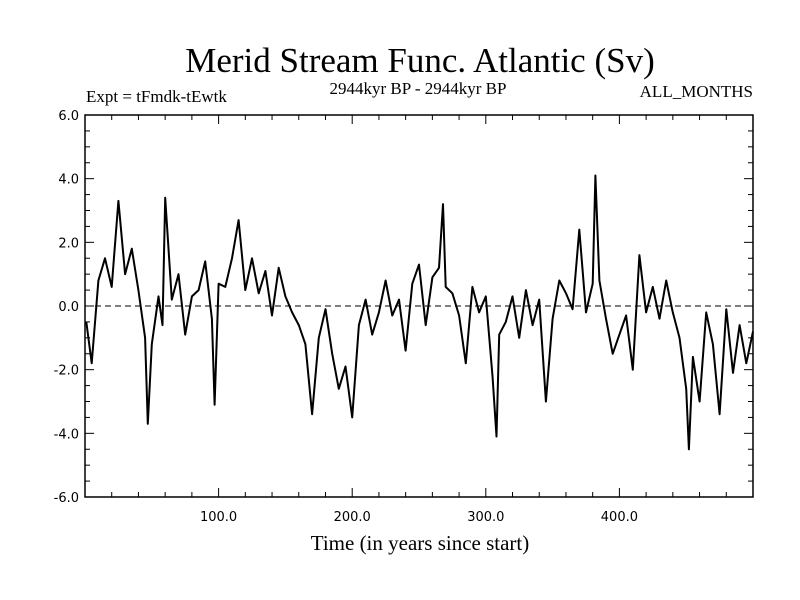 This screenshot has width=800, height=600. What do you see at coordinates (156, 96) in the screenshot?
I see `subtitle-left: Expt = tFmdk-tEwtk` at bounding box center [156, 96].